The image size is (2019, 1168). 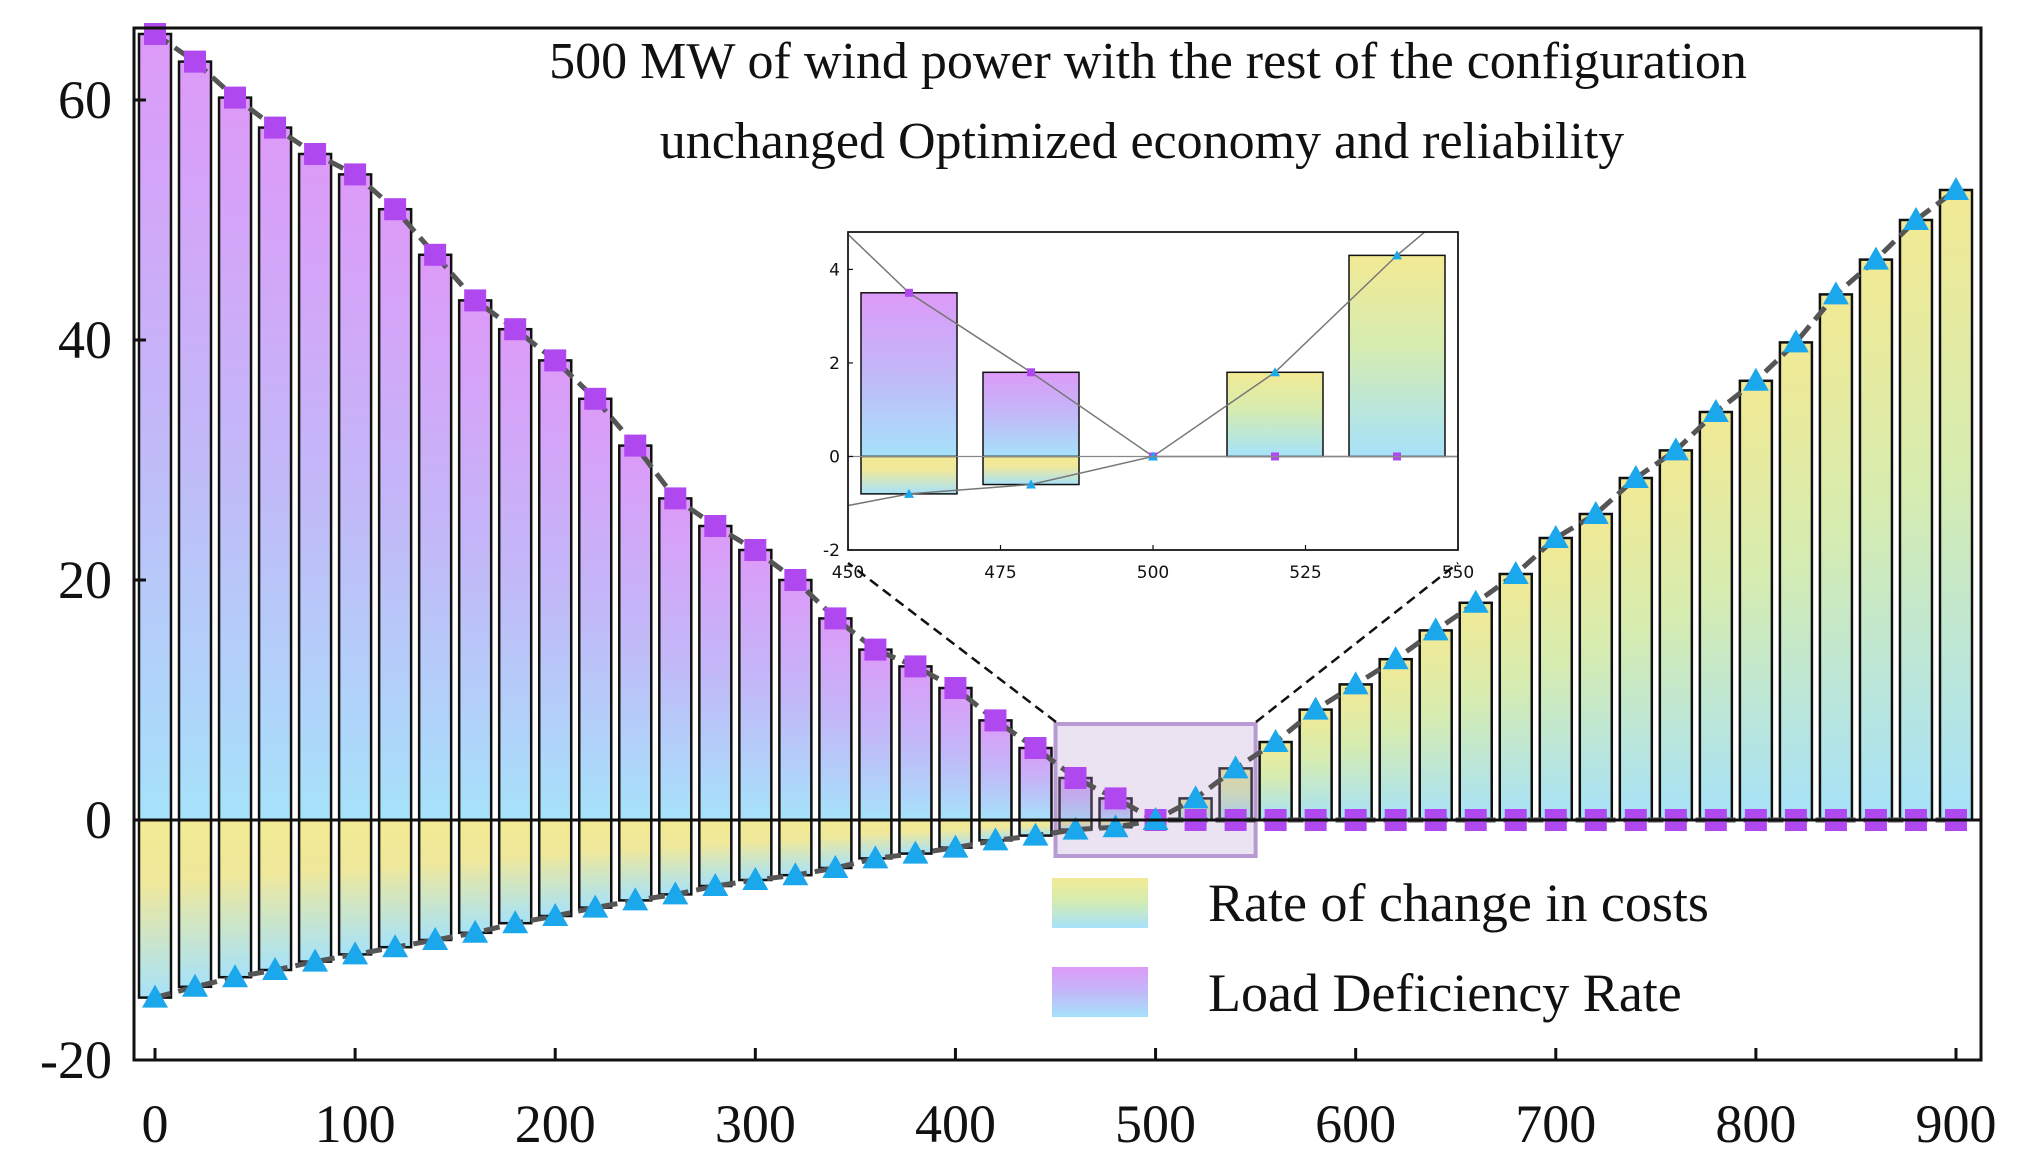 I want to click on inset-x-tick-label: 475, so click(x=1000, y=573).